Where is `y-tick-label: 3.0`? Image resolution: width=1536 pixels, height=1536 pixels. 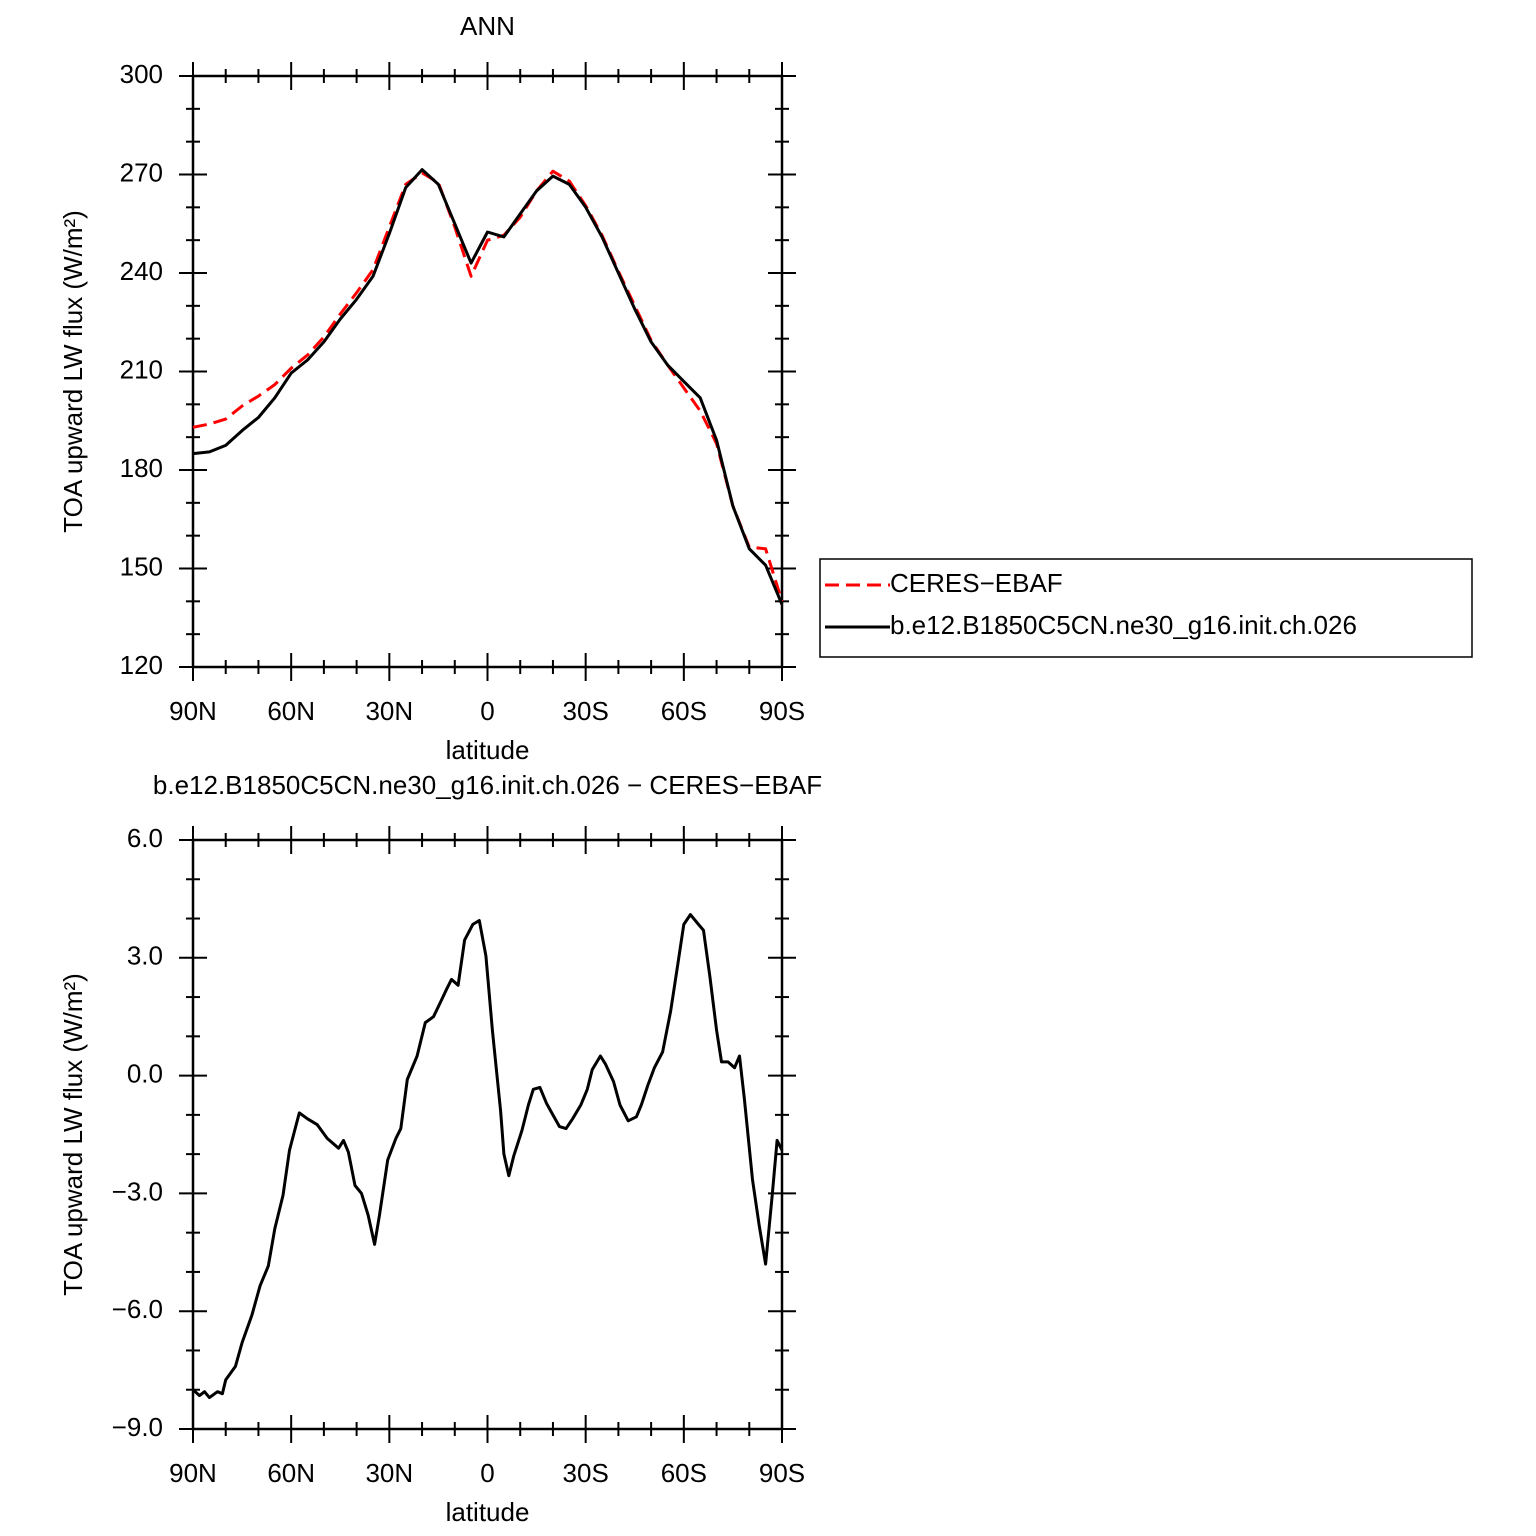 y-tick-label: 3.0 is located at coordinates (145, 956).